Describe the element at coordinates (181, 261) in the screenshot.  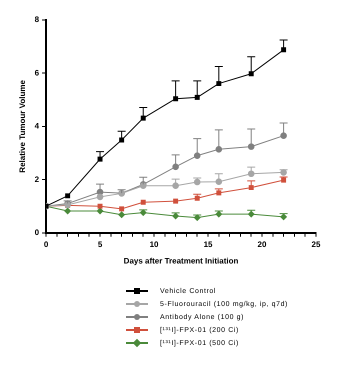
I see `x-axis-title: Days after Treatment Initiation` at that location.